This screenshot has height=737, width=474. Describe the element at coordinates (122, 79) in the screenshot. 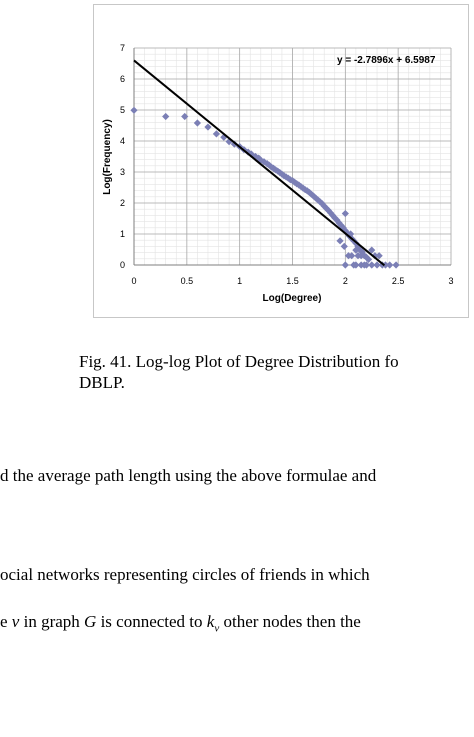

I see `y-tick-label: 6` at that location.